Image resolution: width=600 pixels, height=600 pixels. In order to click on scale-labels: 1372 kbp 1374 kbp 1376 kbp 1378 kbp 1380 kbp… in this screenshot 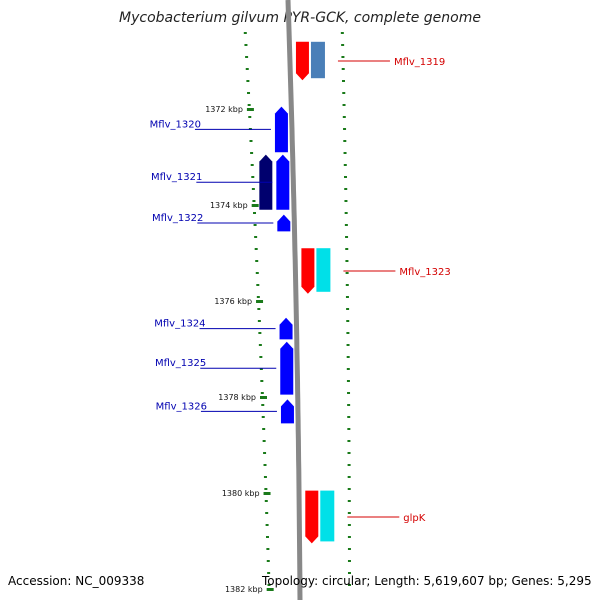, I will do `click(239, 349)`.